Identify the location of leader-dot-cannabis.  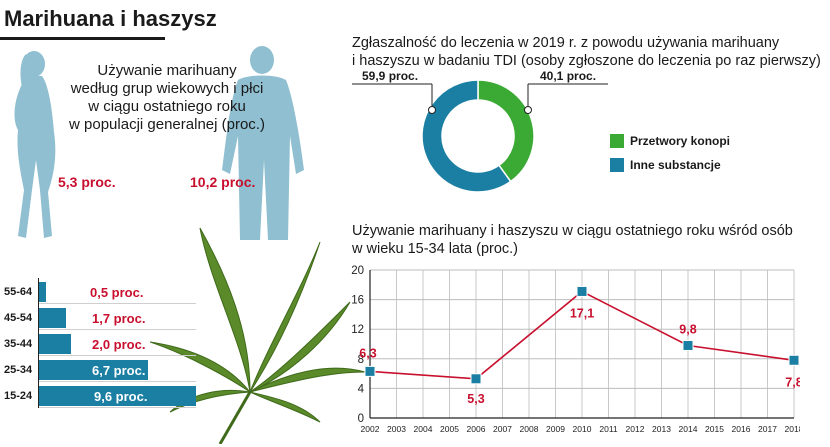
(528, 110).